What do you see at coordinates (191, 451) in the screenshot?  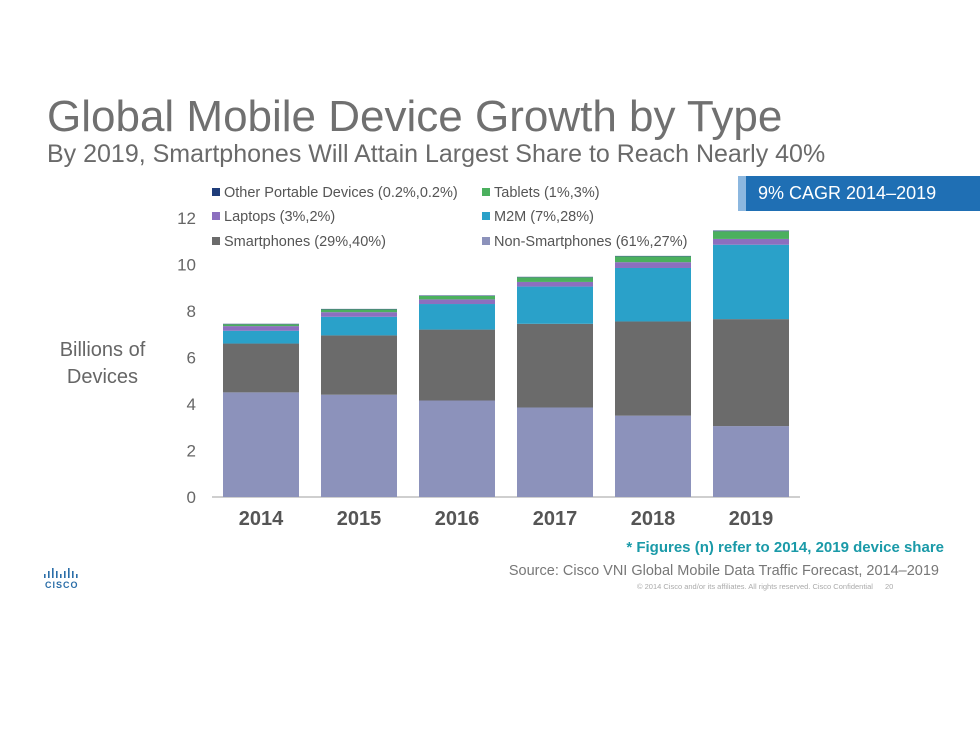 I see `y-tick-label: 2` at bounding box center [191, 451].